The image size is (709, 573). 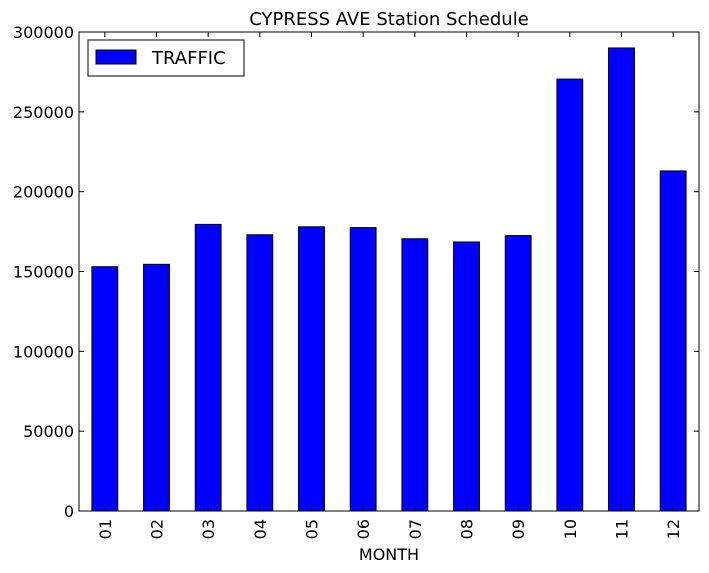 I want to click on x-tick-label: 10, so click(x=570, y=529).